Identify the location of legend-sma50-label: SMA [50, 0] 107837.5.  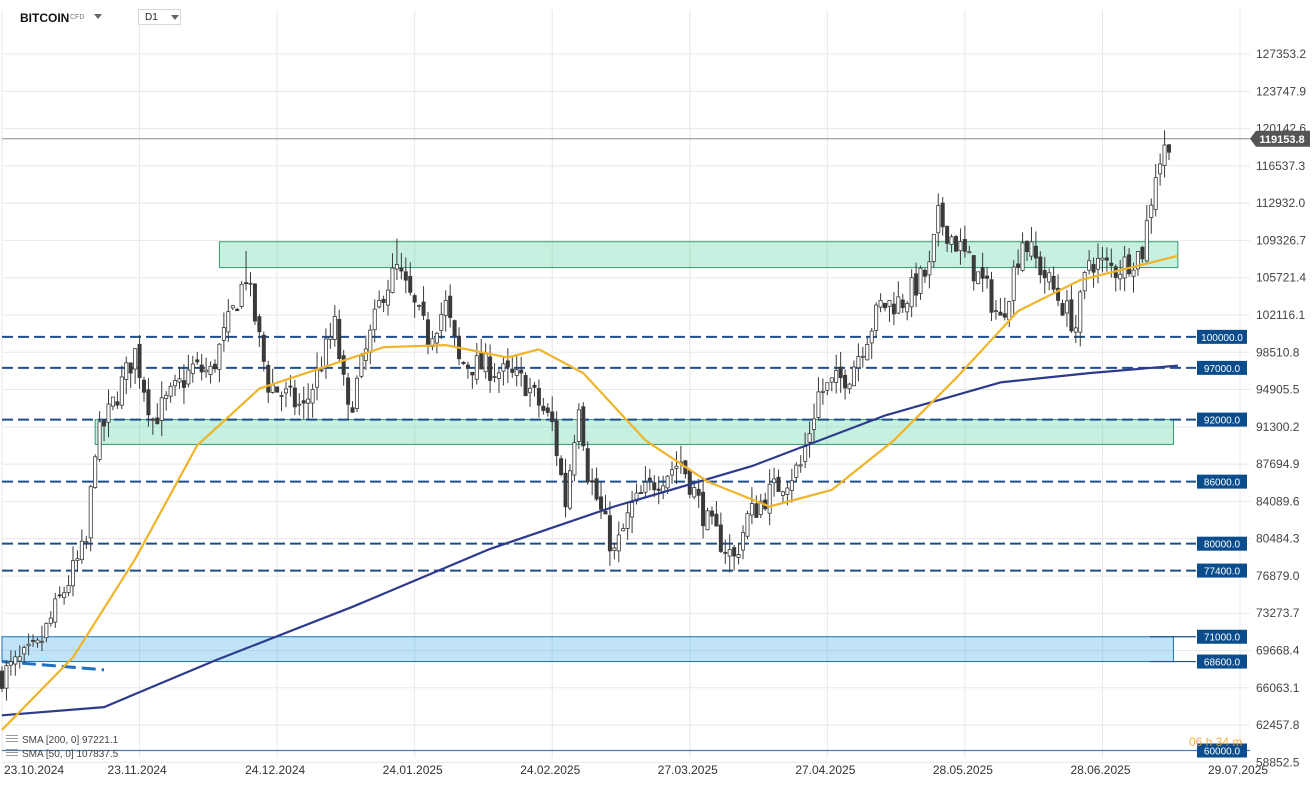
(70, 754).